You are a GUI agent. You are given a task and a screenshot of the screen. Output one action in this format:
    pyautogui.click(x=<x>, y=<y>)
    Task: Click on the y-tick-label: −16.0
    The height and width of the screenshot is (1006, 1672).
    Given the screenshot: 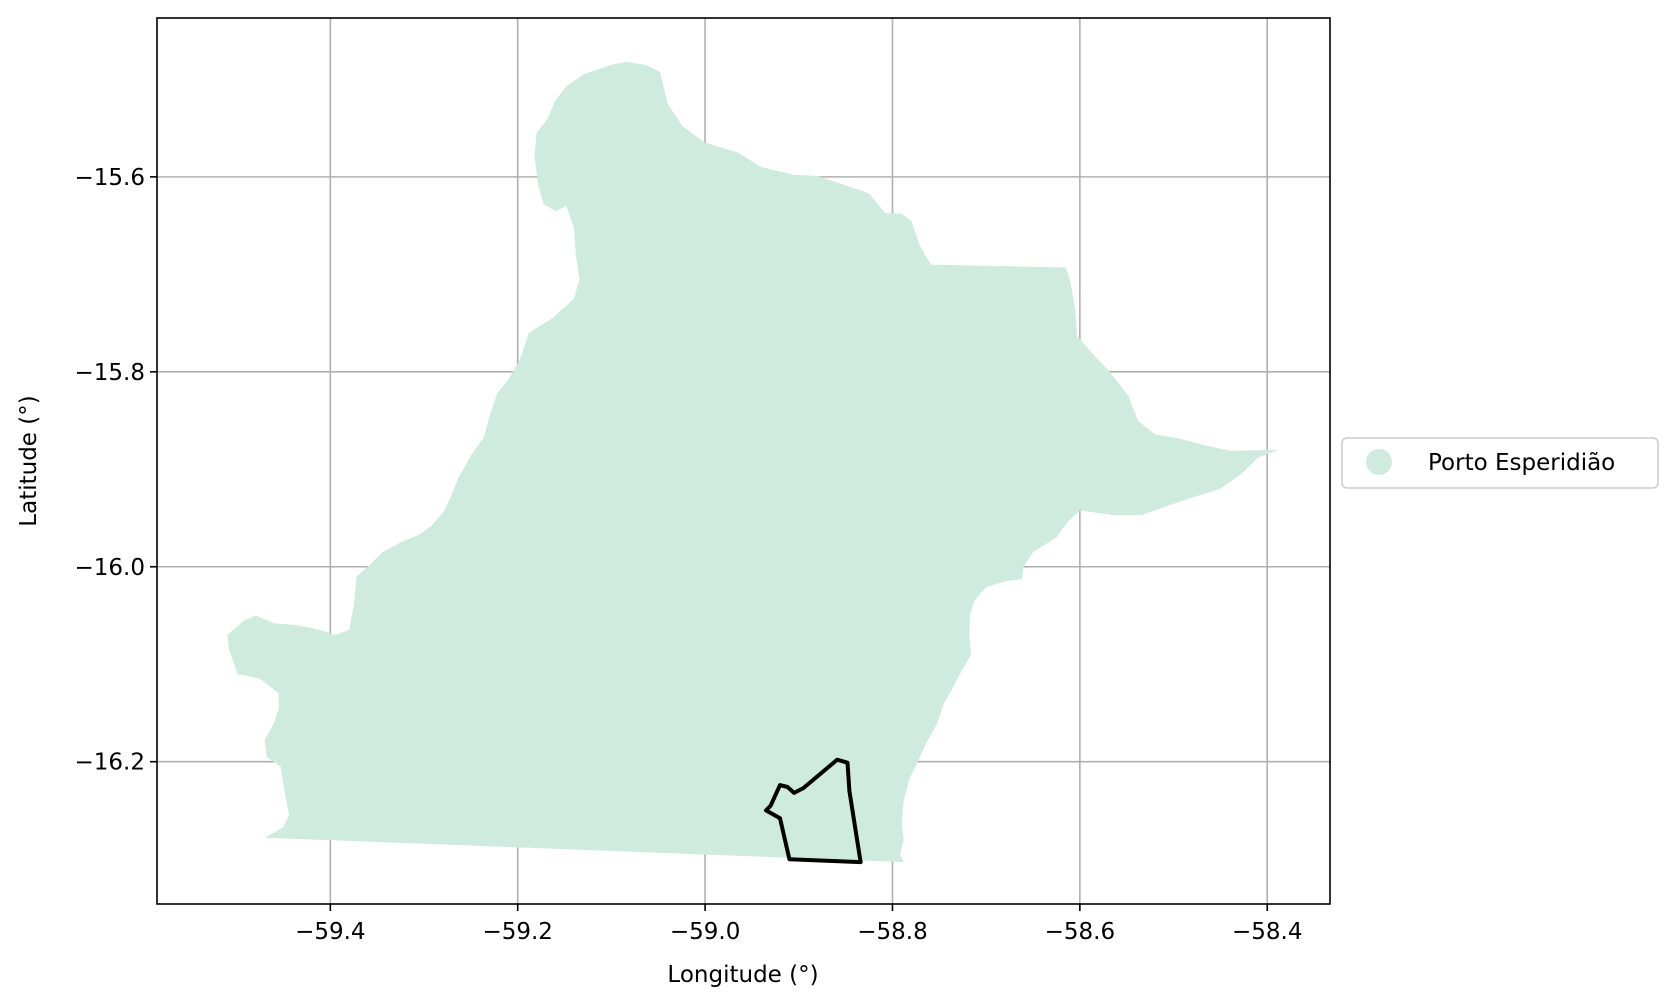 What is the action you would take?
    pyautogui.click(x=110, y=568)
    